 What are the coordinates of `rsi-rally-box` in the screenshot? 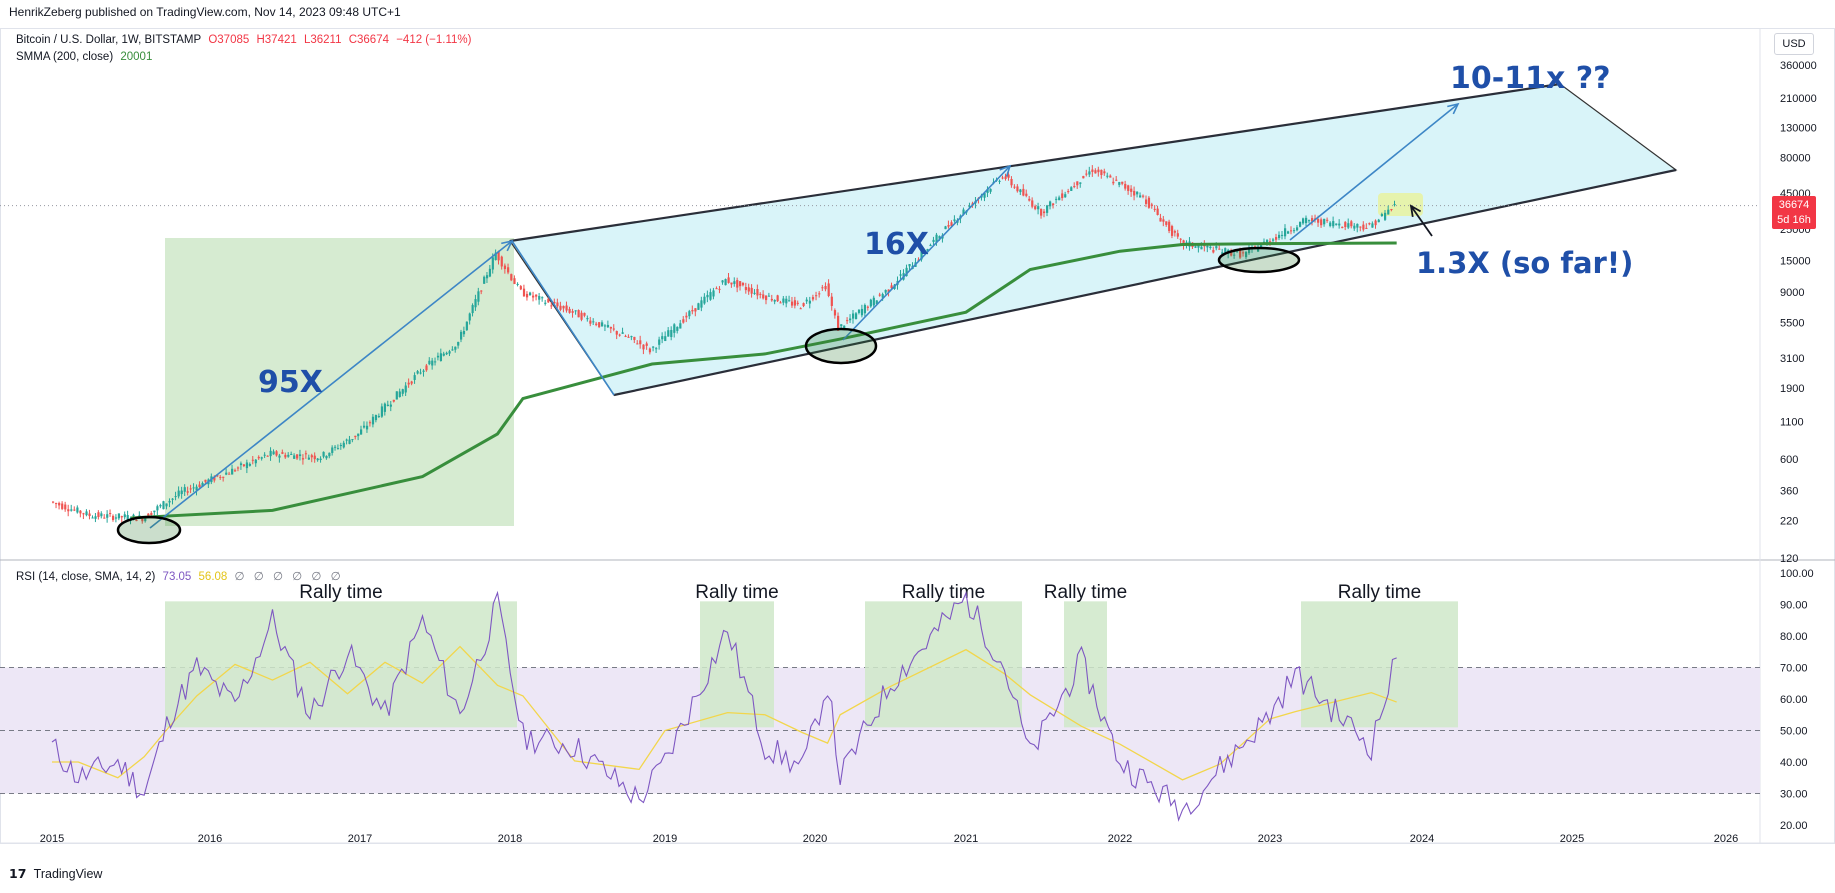 It's located at (943, 664).